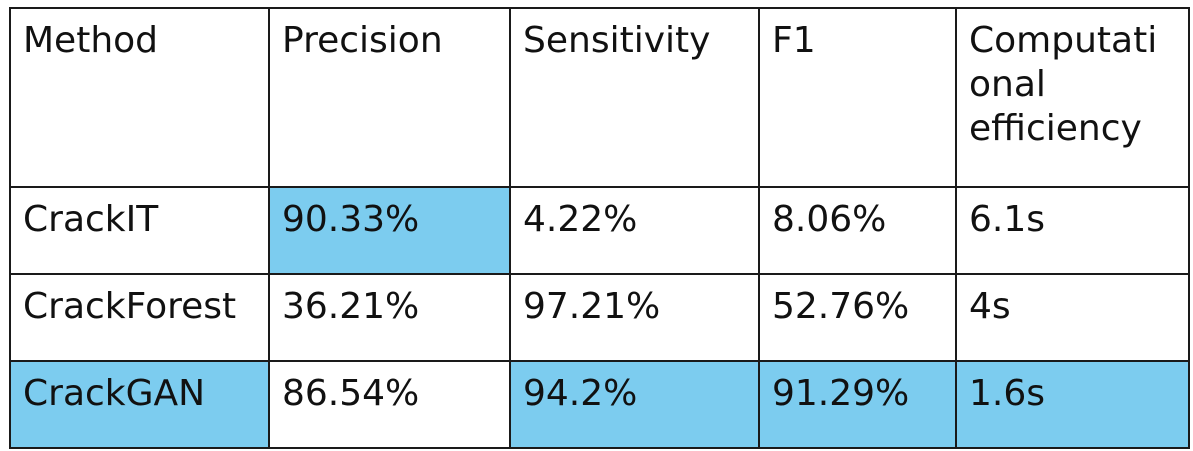 This screenshot has width=1193, height=451. Describe the element at coordinates (634, 404) in the screenshot. I see `cell-sensitivity: 94.2%` at that location.